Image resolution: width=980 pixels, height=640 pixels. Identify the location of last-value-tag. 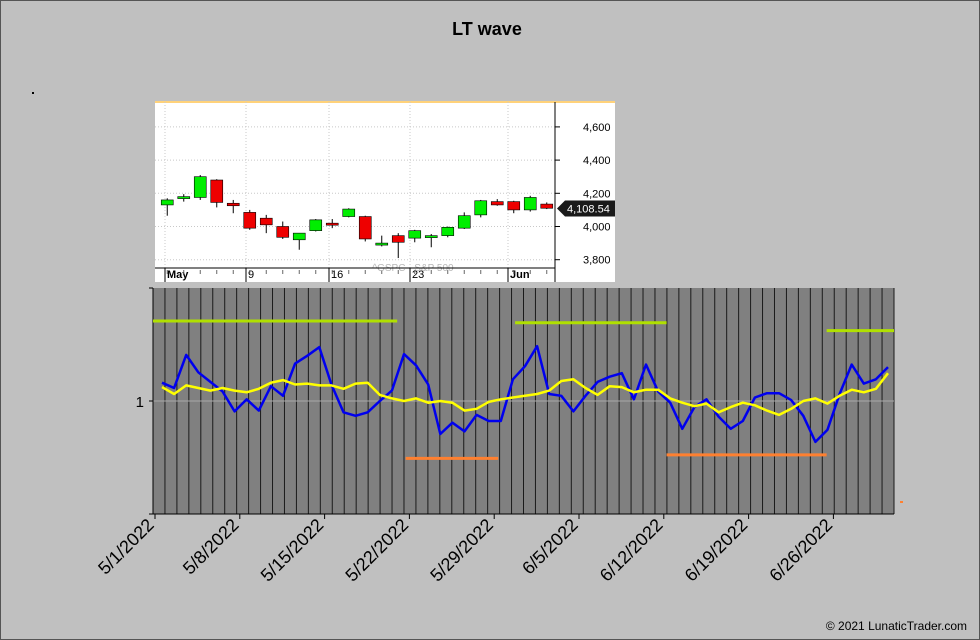
(586, 208).